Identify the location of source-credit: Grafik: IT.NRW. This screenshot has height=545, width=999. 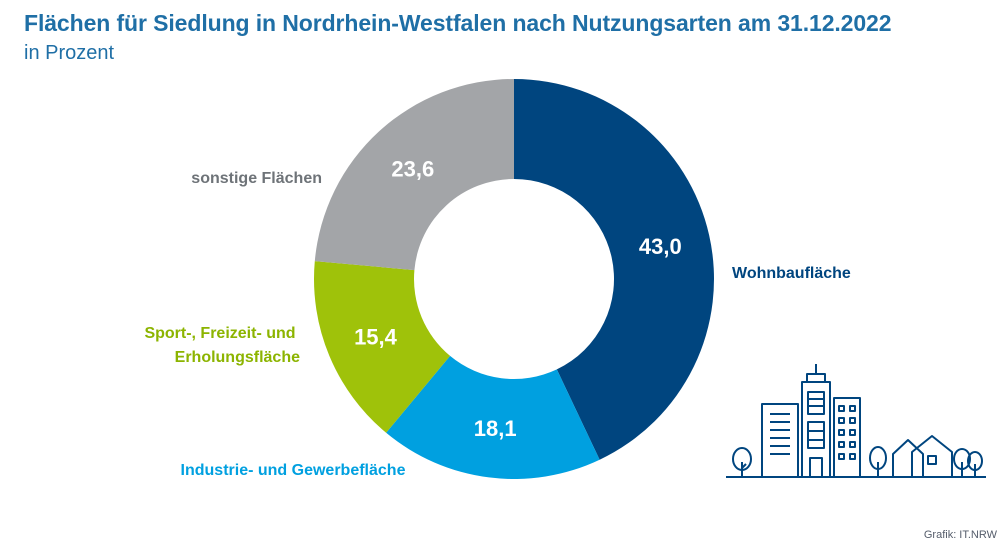
(960, 535).